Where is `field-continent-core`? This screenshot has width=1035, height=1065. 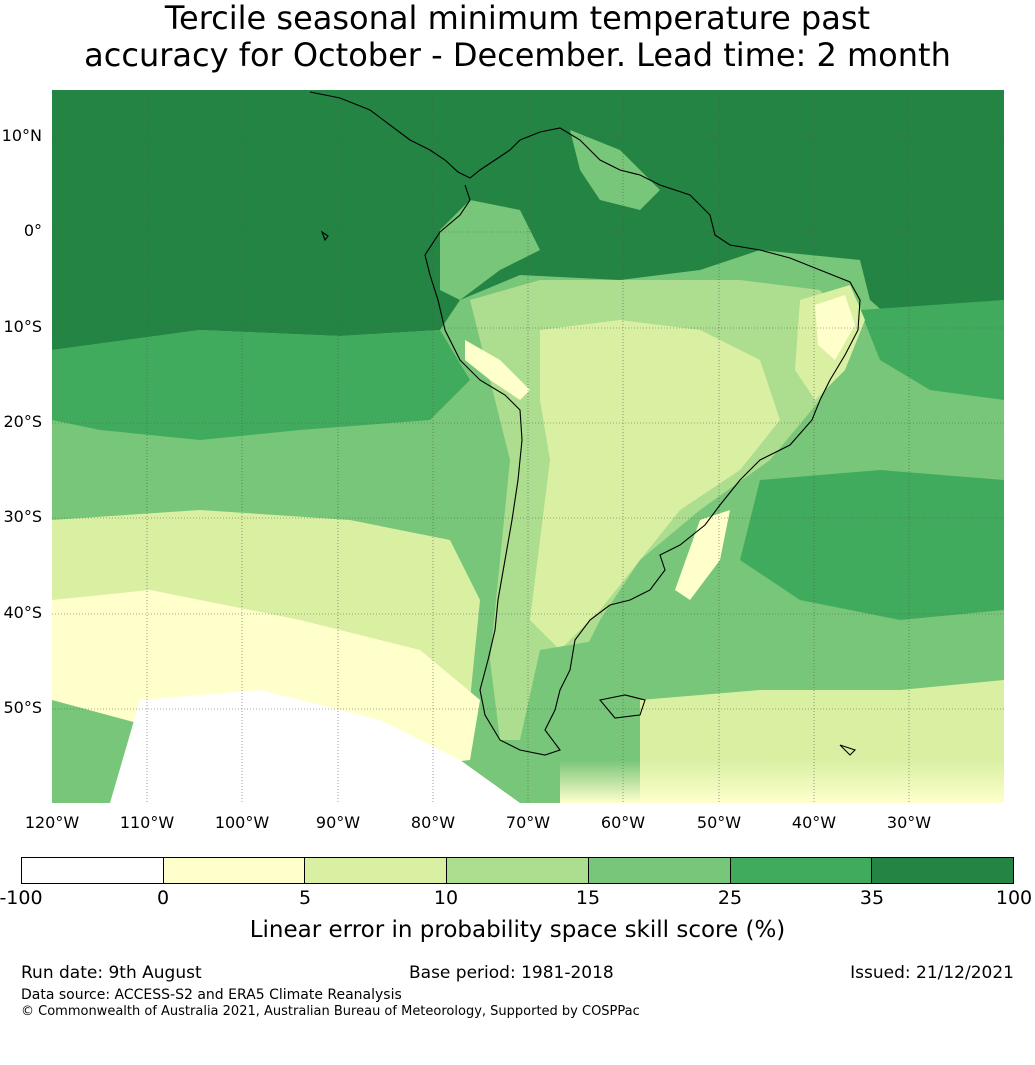 field-continent-core is located at coordinates (655, 485).